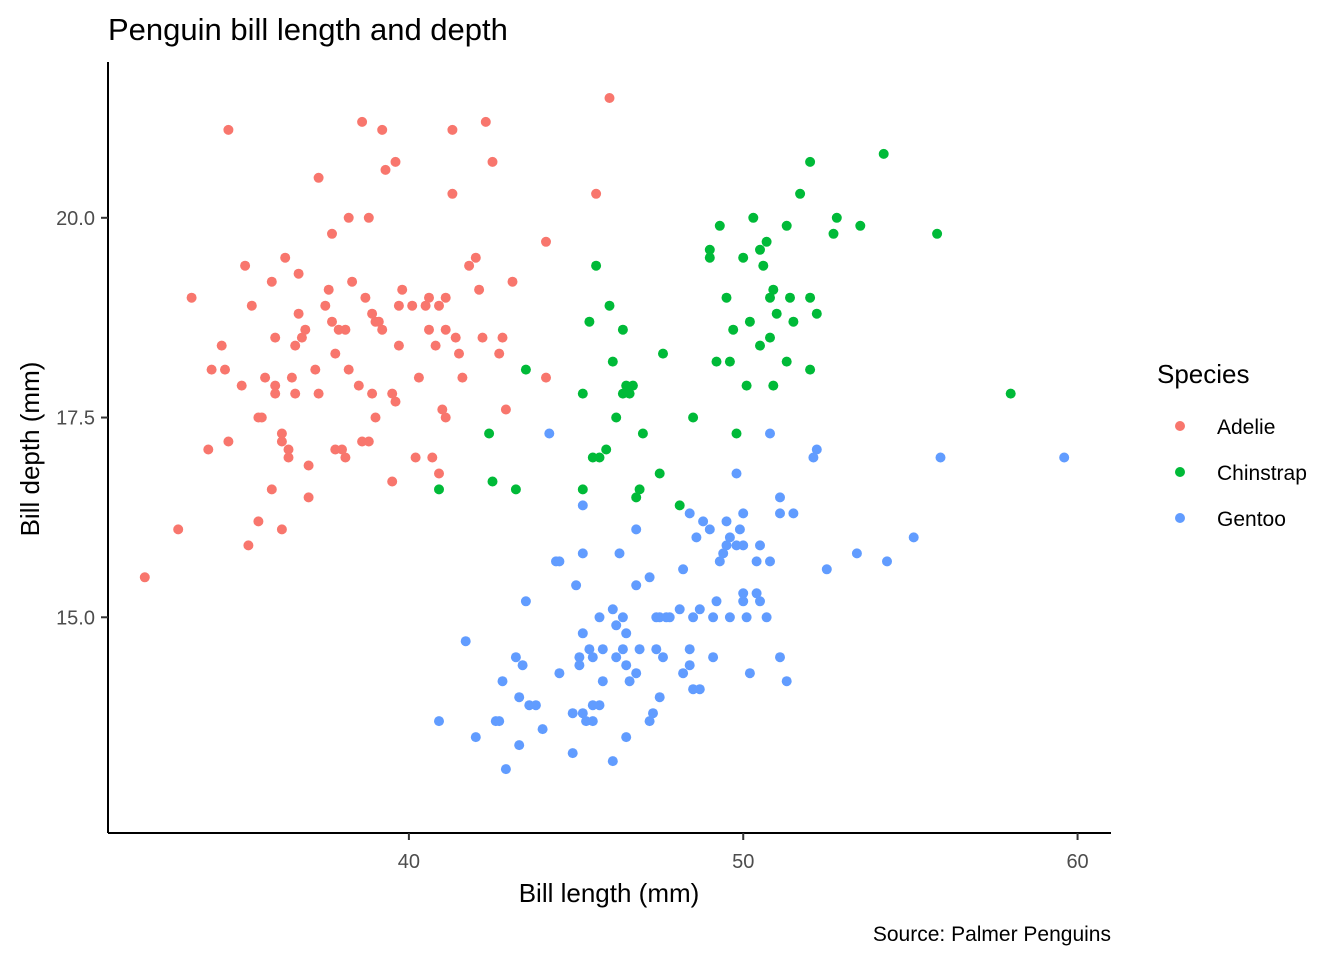 Image resolution: width=1344 pixels, height=960 pixels. I want to click on y-tick-label: 15.0, so click(75, 618).